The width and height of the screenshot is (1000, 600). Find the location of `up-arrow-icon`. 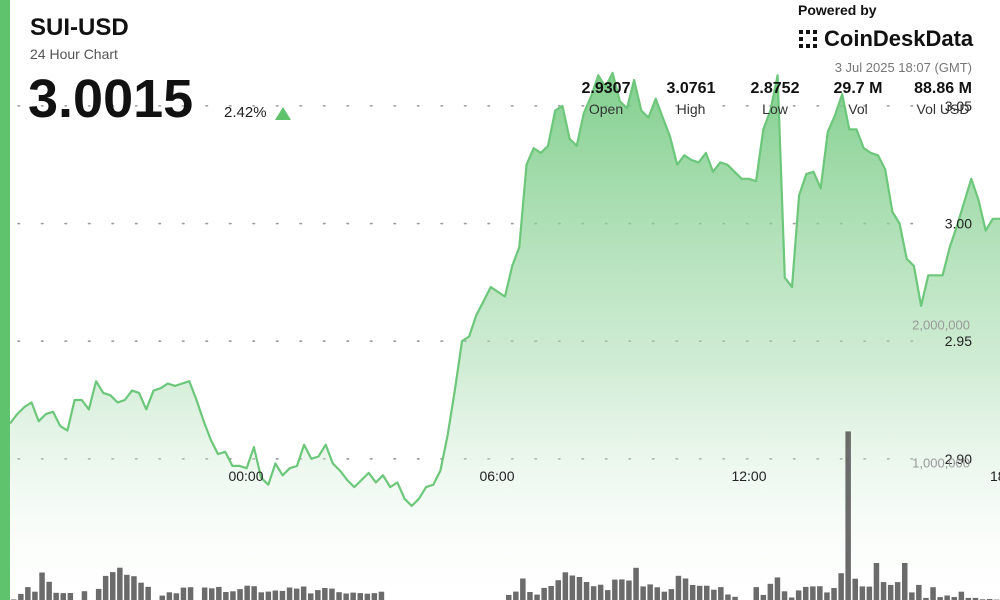

up-arrow-icon is located at coordinates (283, 113).